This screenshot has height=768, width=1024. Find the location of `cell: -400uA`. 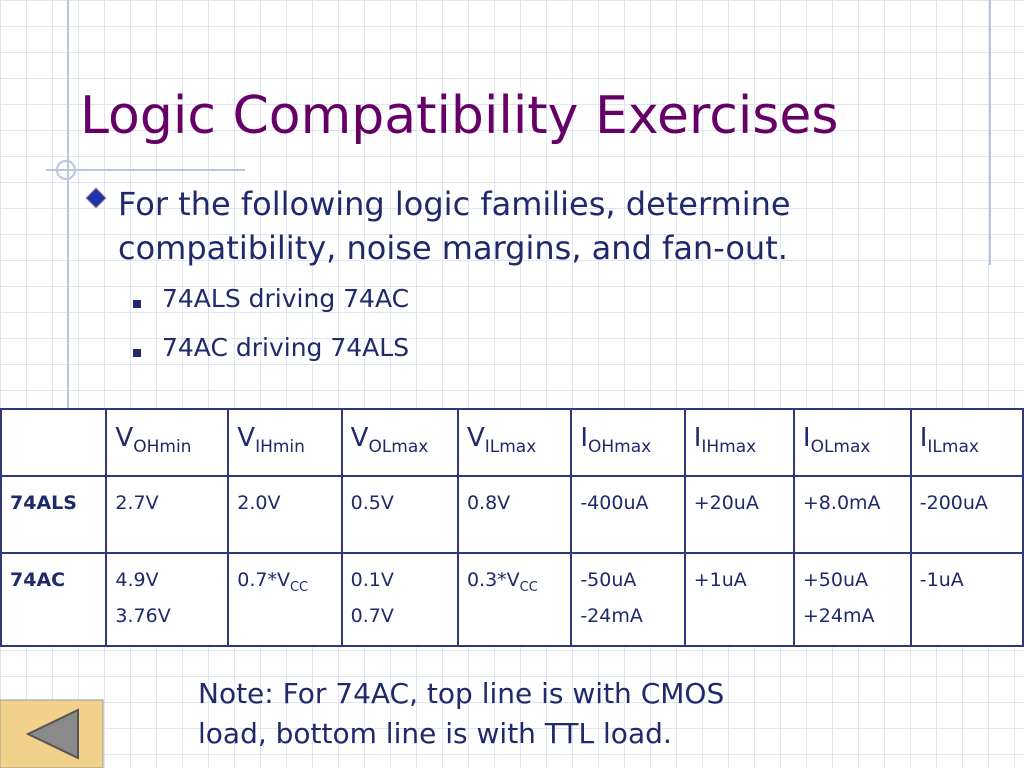

cell: -400uA is located at coordinates (628, 515).